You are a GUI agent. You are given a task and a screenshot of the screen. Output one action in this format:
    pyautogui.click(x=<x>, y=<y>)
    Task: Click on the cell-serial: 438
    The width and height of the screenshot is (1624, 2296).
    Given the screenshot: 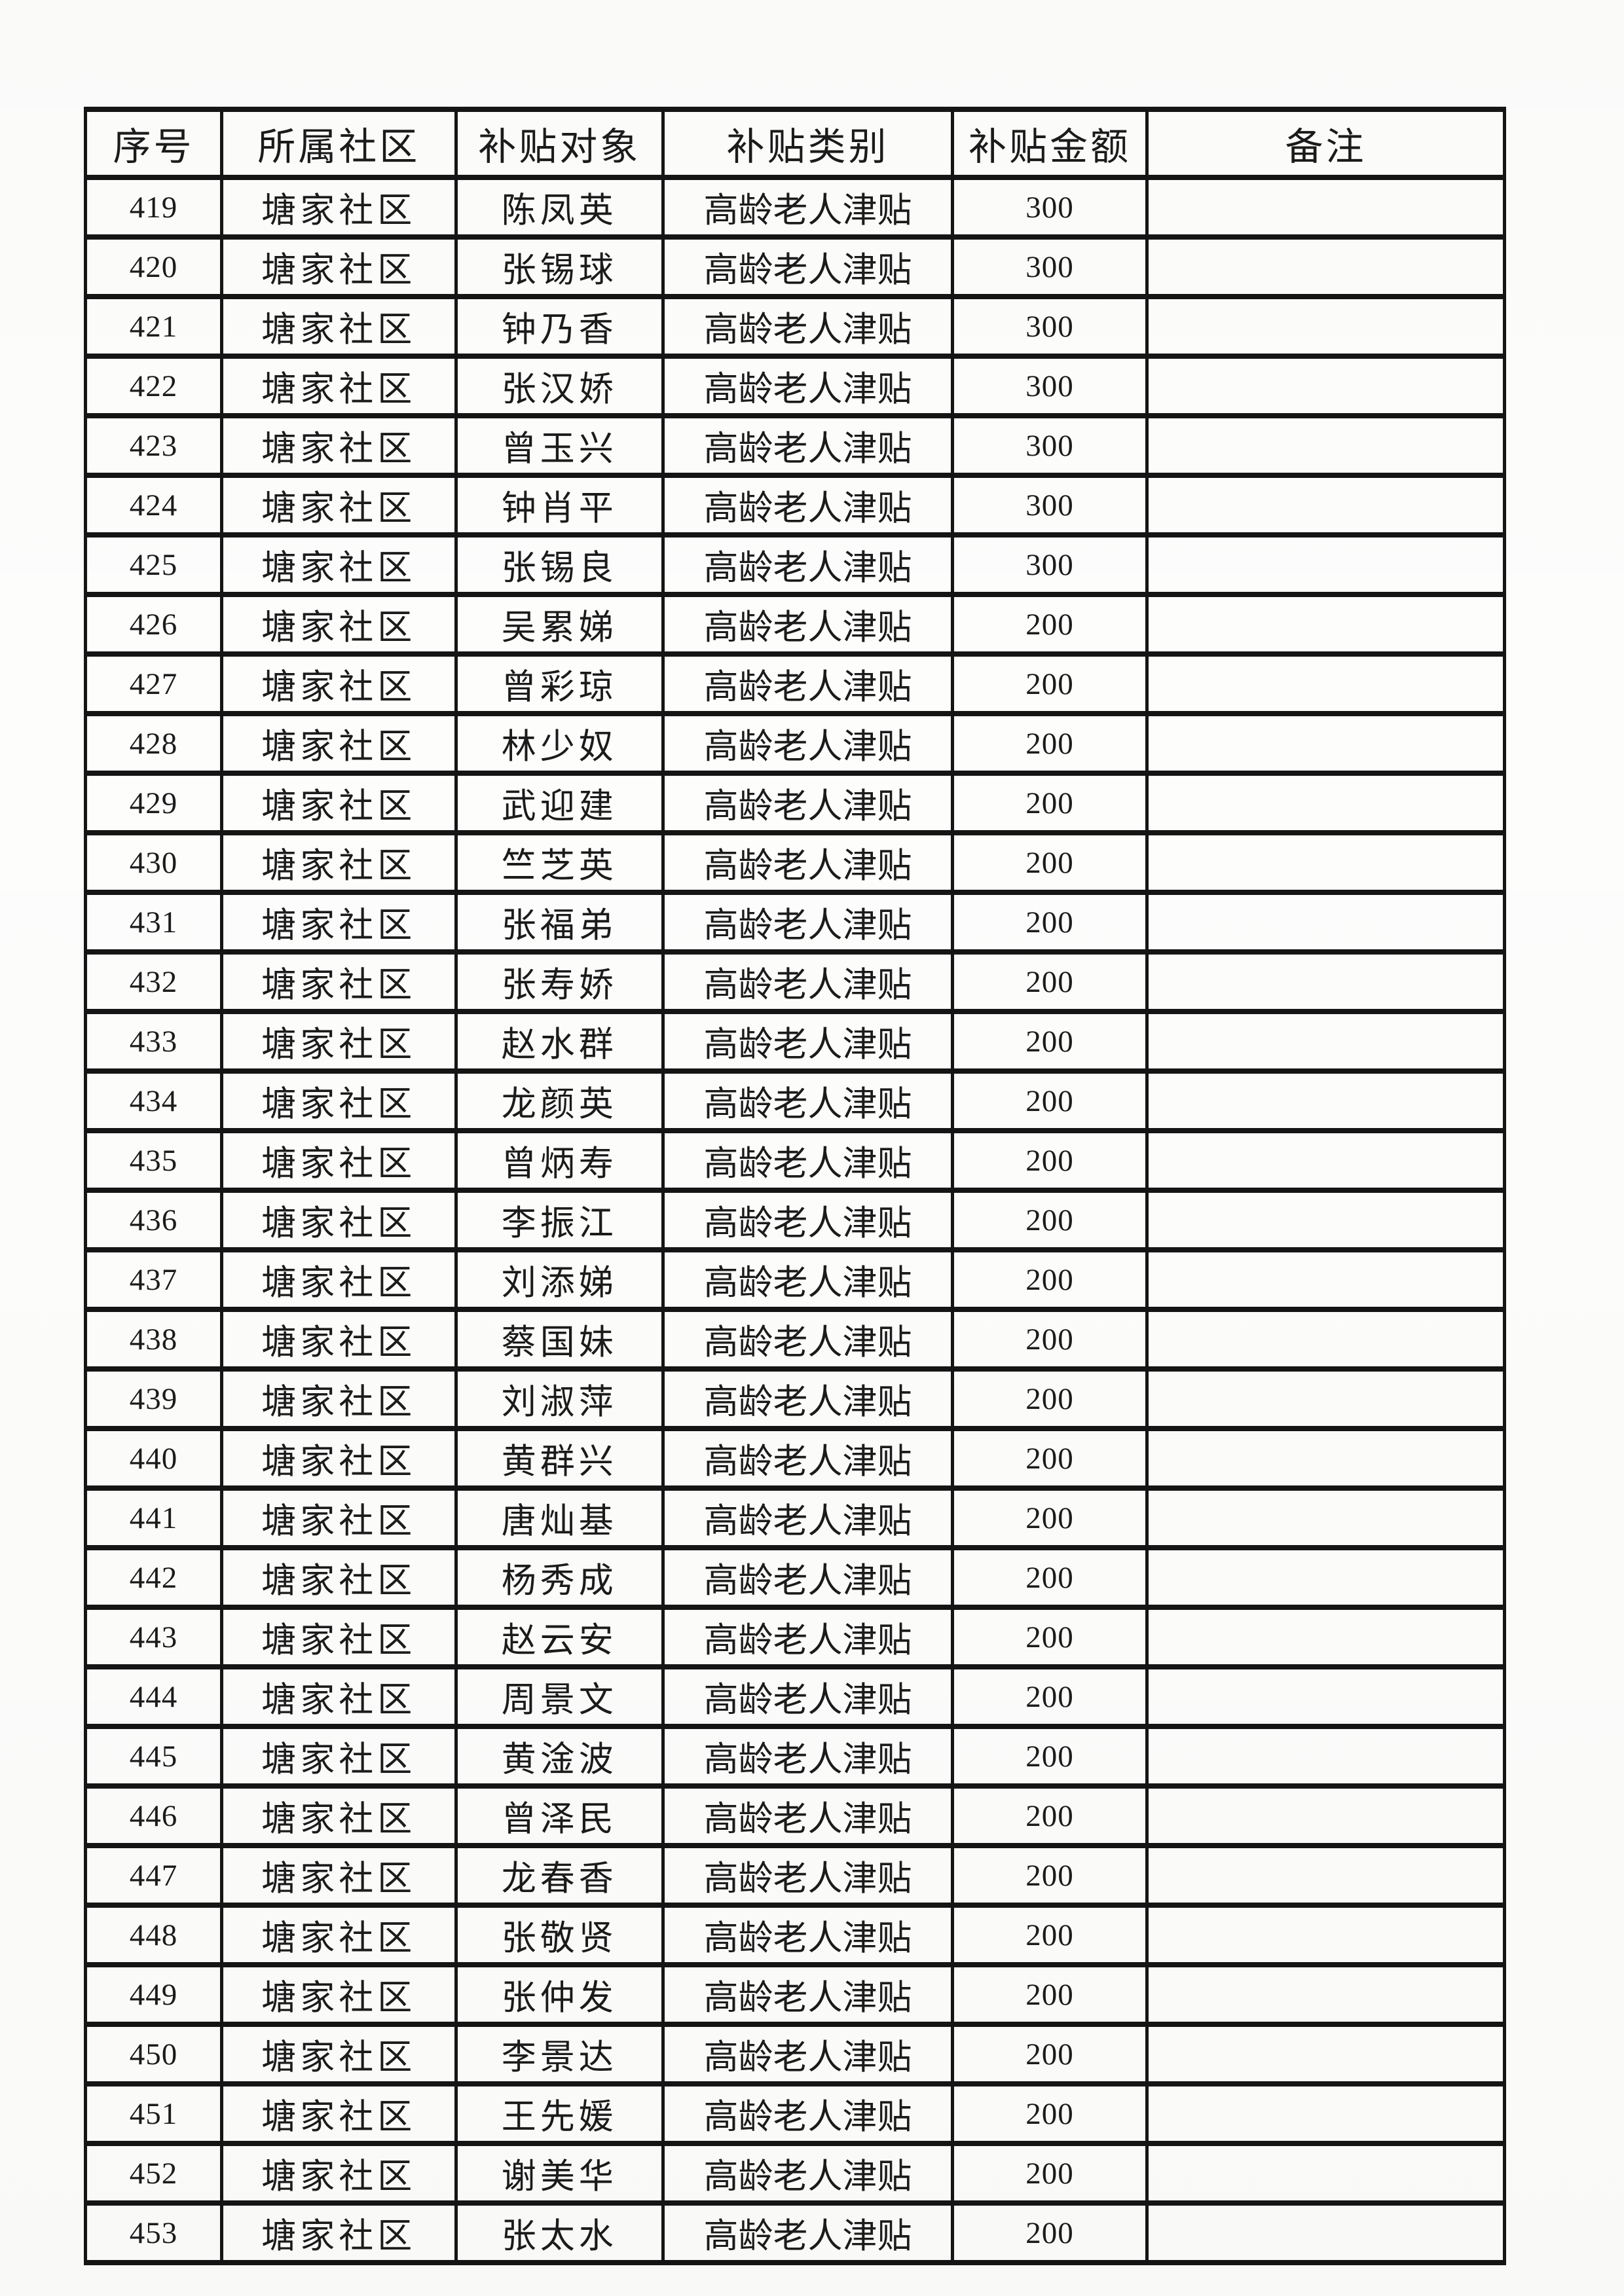 What is the action you would take?
    pyautogui.click(x=153, y=1339)
    